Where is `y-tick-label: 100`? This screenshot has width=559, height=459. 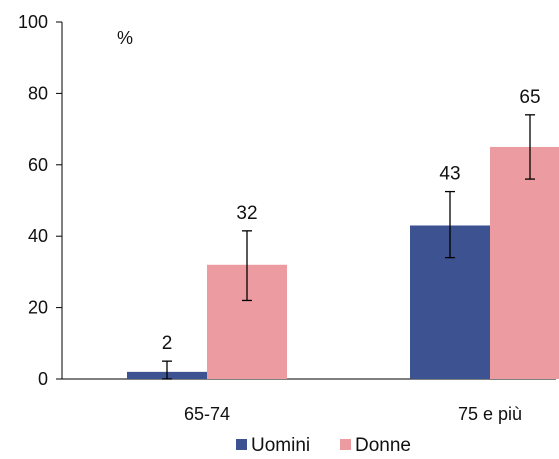 y-tick-label: 100 is located at coordinates (33, 22).